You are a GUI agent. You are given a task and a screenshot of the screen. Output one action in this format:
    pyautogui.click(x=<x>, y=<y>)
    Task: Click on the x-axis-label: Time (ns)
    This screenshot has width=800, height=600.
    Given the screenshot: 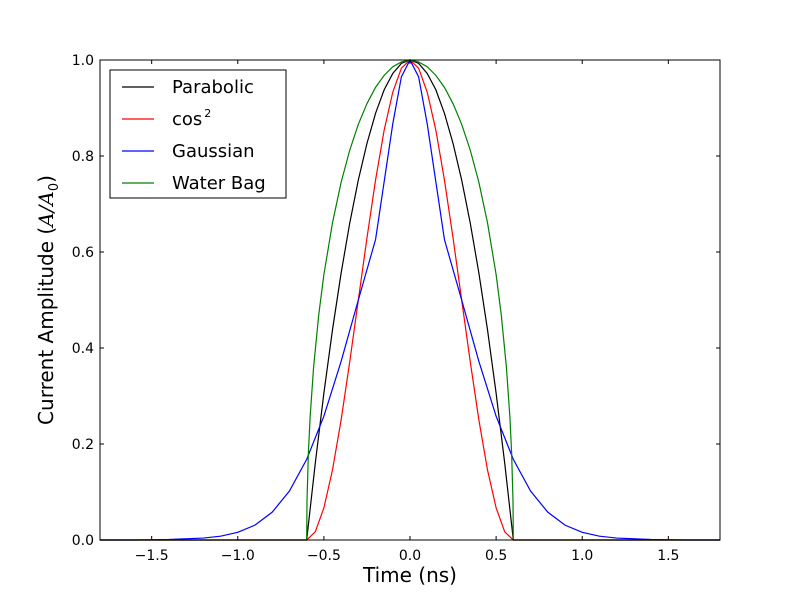 What is the action you would take?
    pyautogui.click(x=409, y=575)
    